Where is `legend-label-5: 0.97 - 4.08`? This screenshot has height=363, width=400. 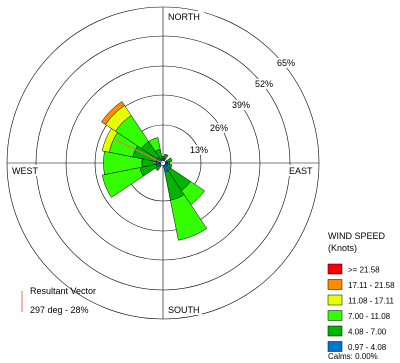 legend-label-5: 0.97 - 4.08 is located at coordinates (367, 347).